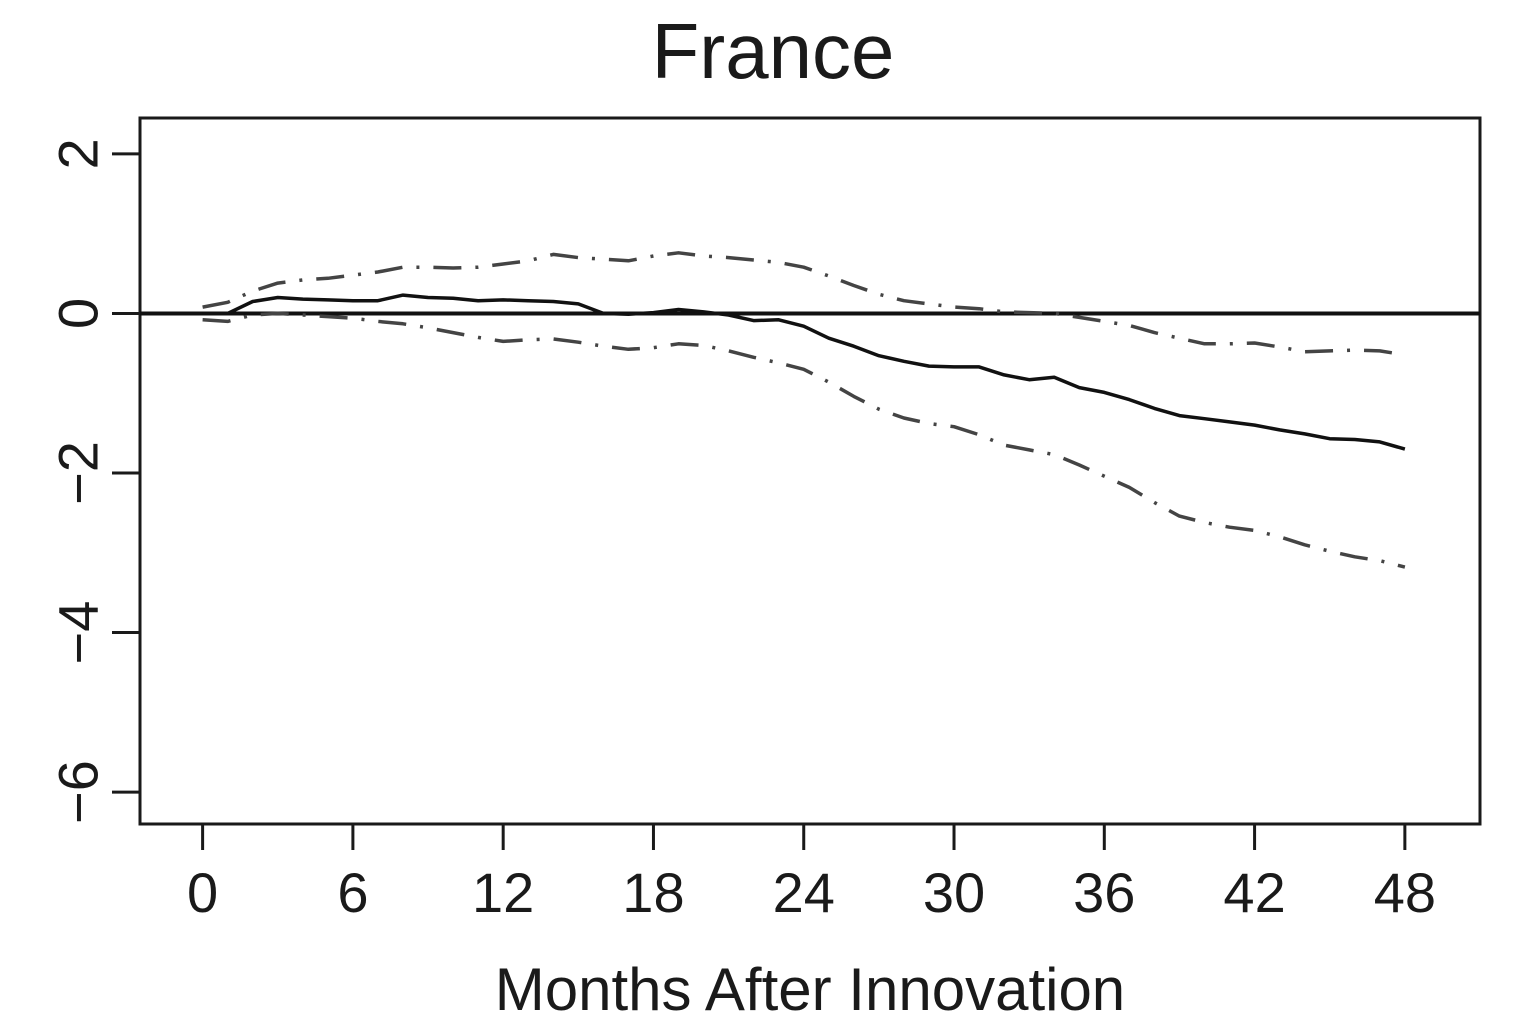  I want to click on y-tick-label: 0, so click(78, 313).